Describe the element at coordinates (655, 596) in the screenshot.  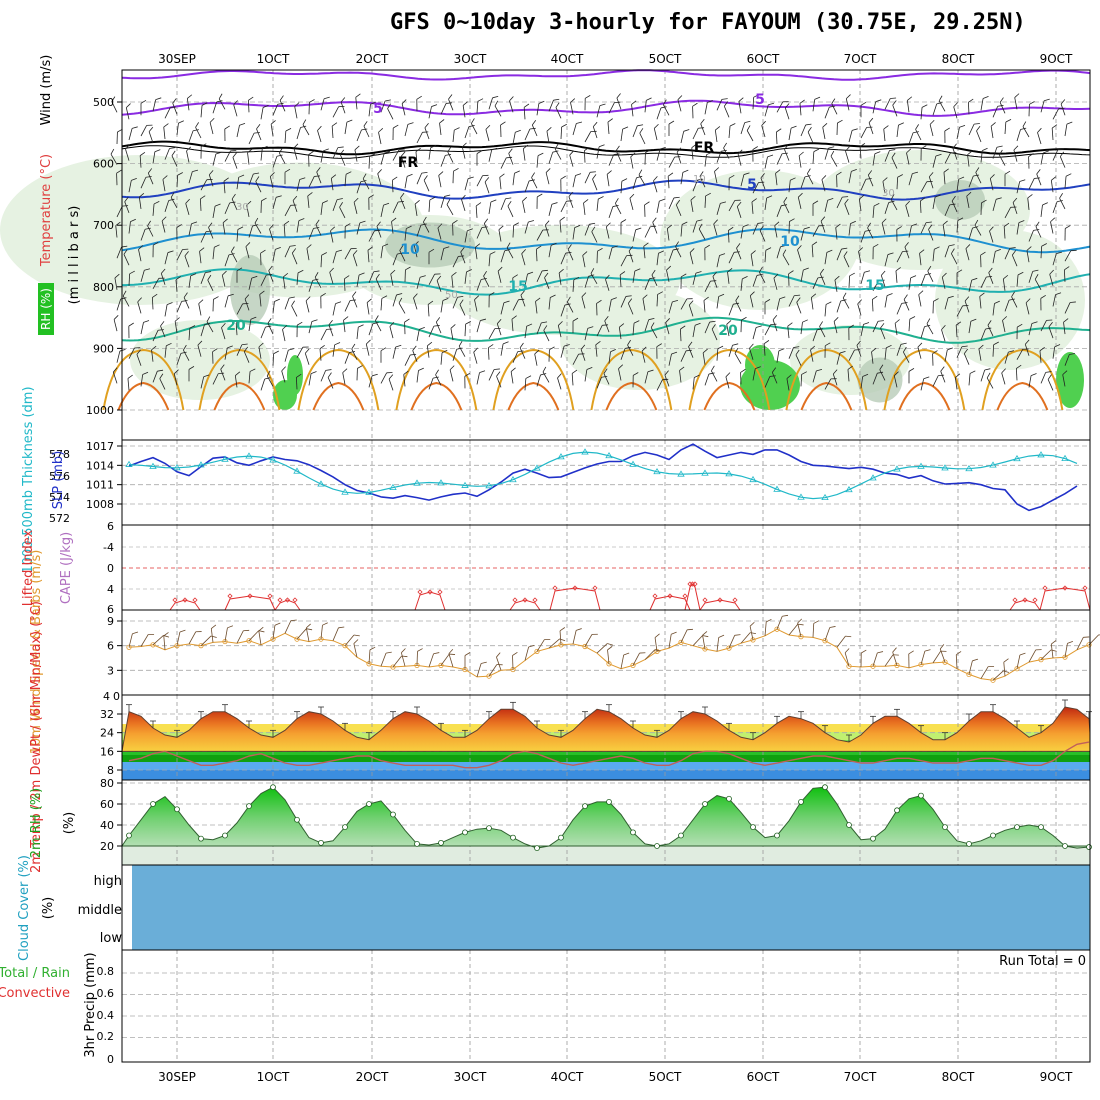
I see `lifted-index-marker` at that location.